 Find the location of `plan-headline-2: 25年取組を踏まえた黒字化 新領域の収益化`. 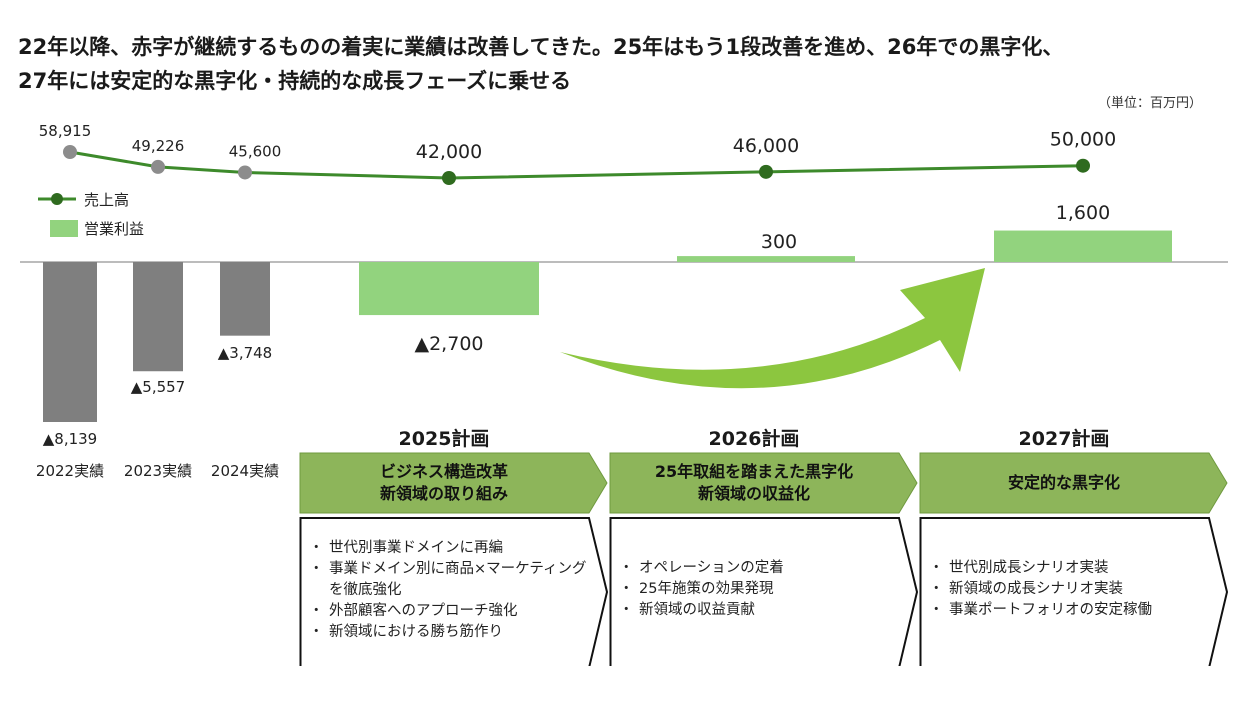

plan-headline-2: 25年取組を踏まえた黒字化 新領域の収益化 is located at coordinates (754, 483).